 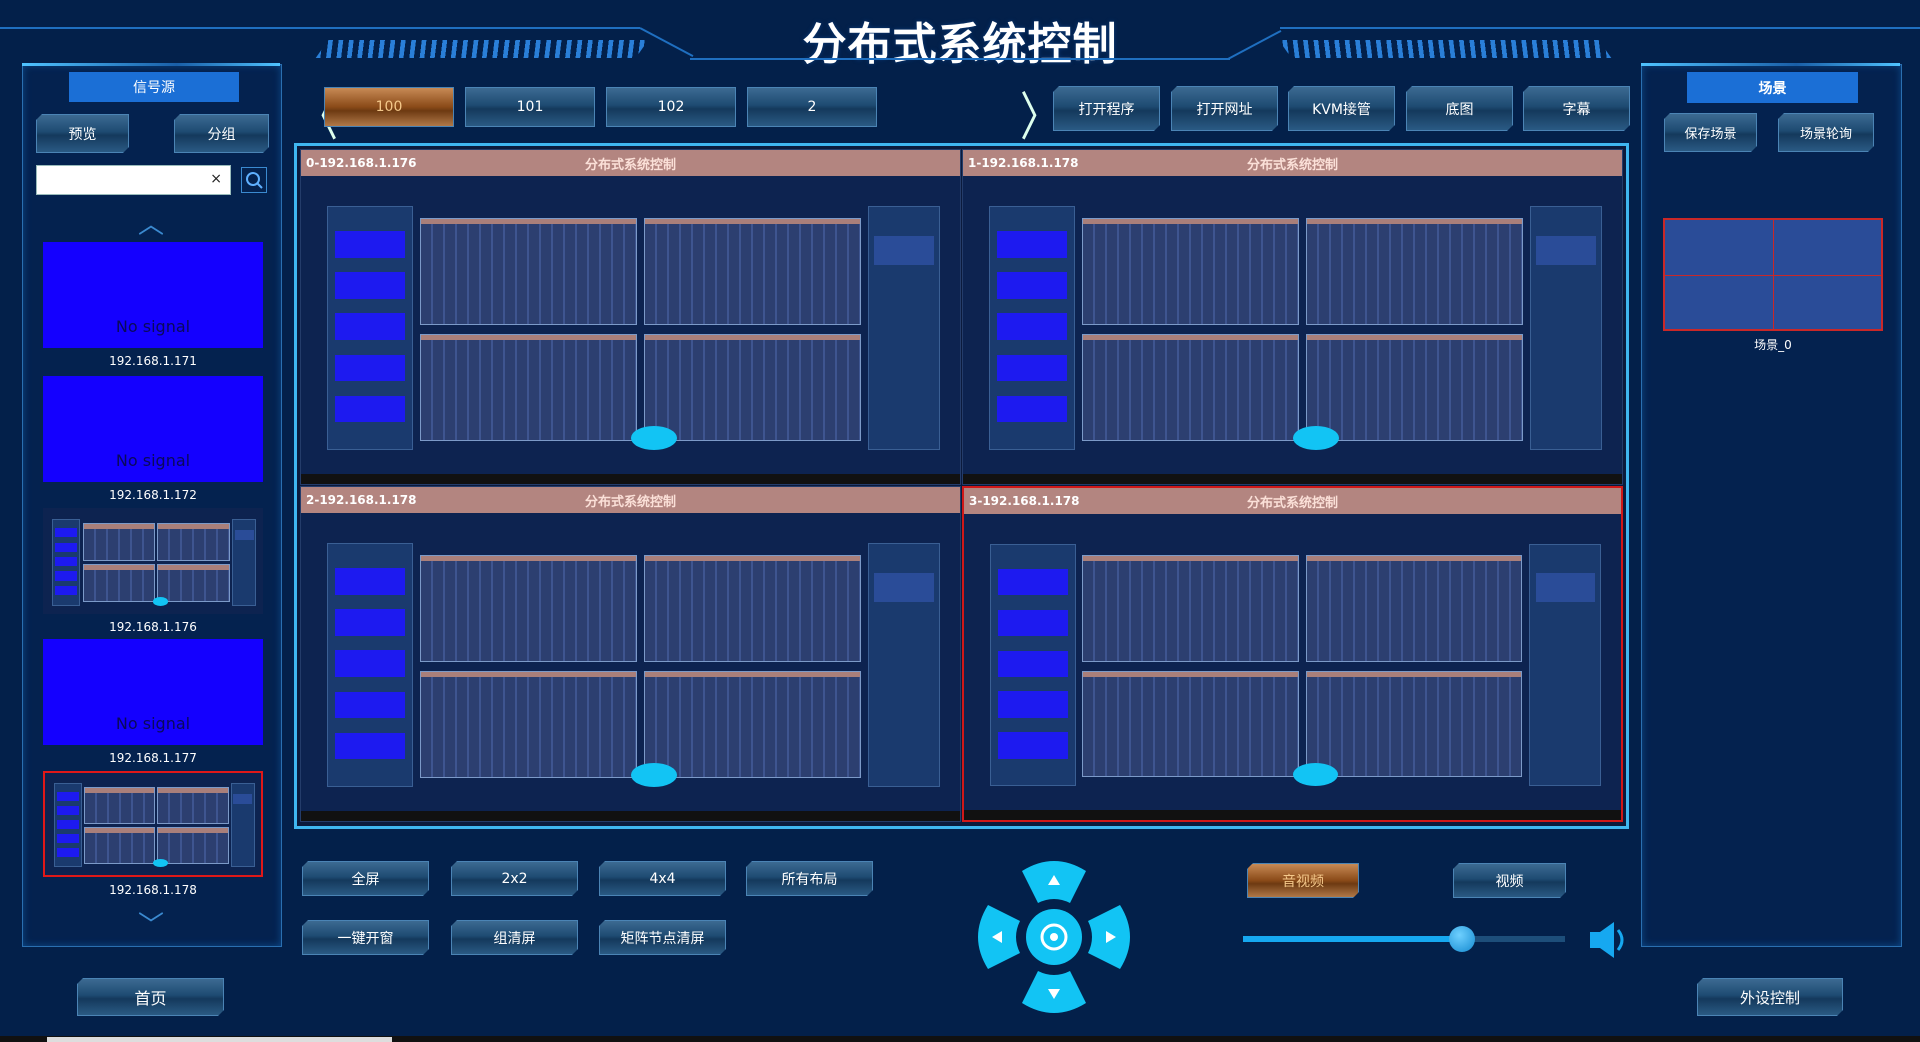 I want to click on layout-tab: 2, so click(x=812, y=107).